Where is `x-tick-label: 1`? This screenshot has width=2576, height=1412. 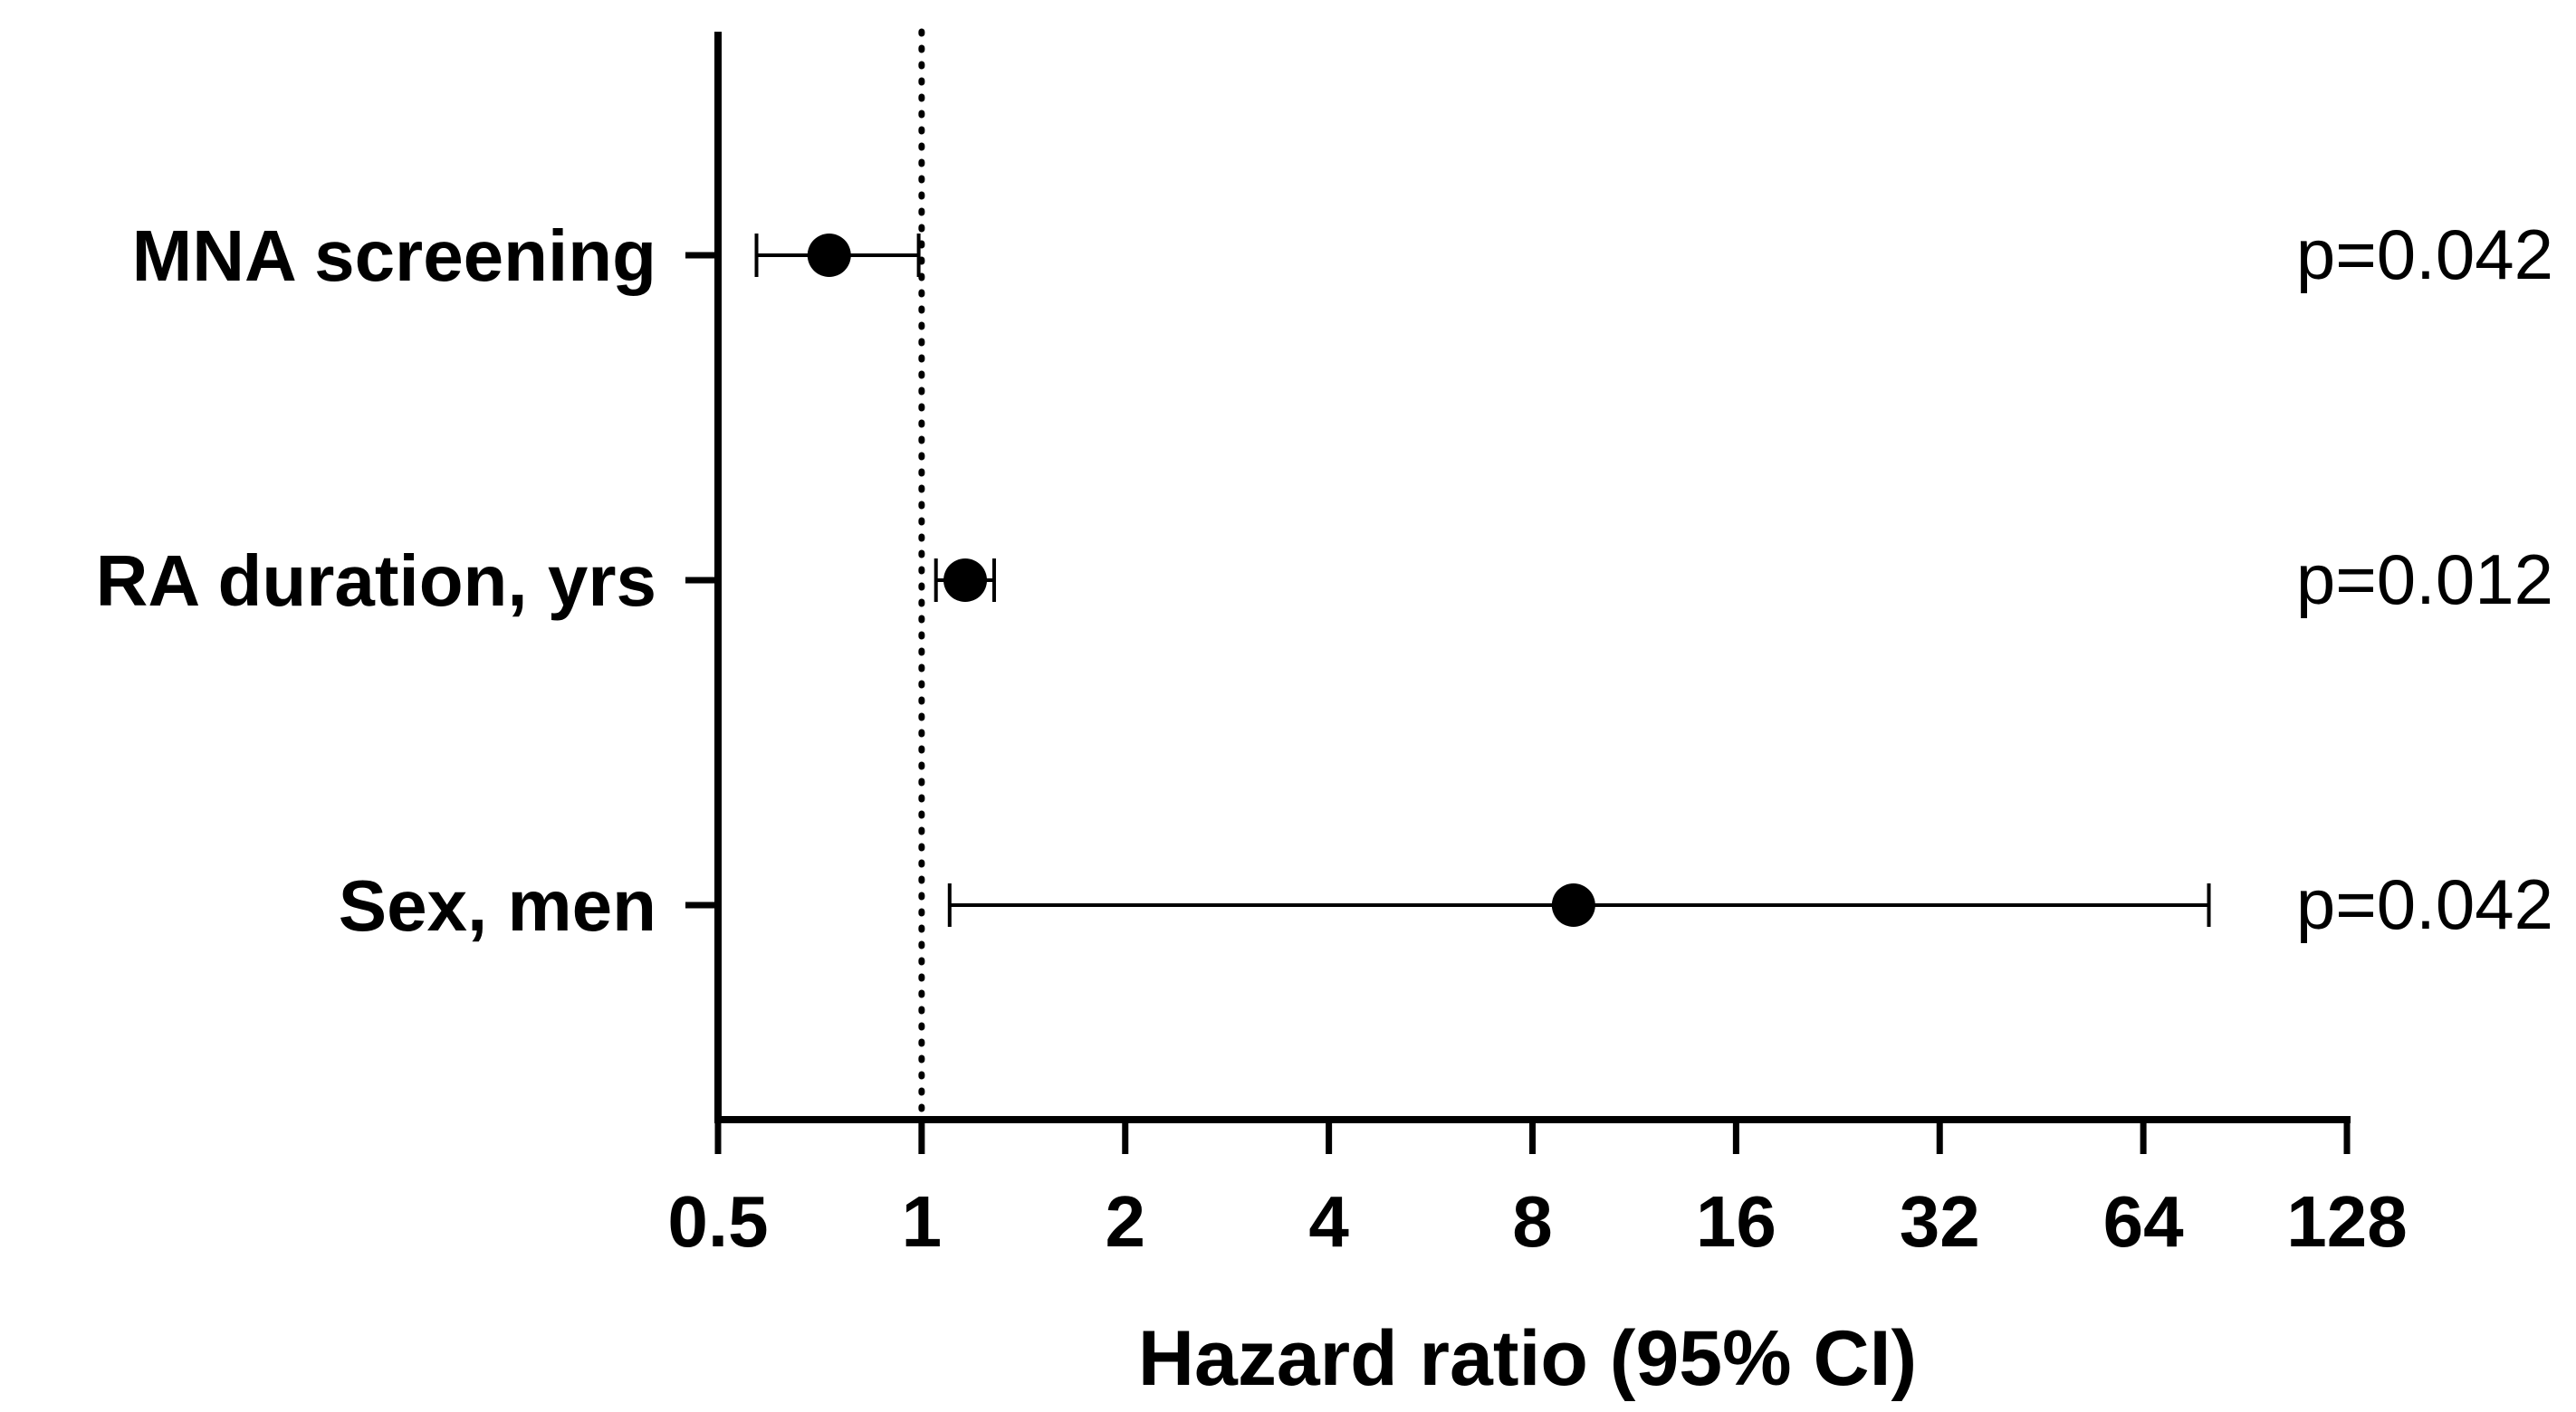
x-tick-label: 1 is located at coordinates (922, 1221).